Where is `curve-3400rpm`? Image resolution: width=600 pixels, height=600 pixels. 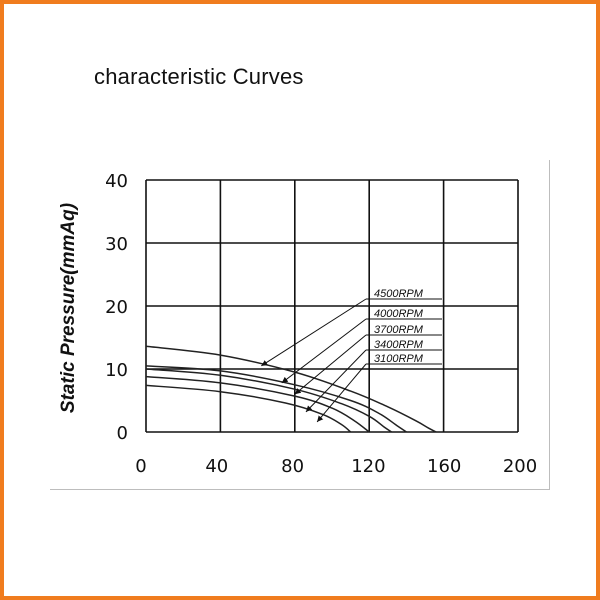 curve-3400rpm is located at coordinates (257, 404).